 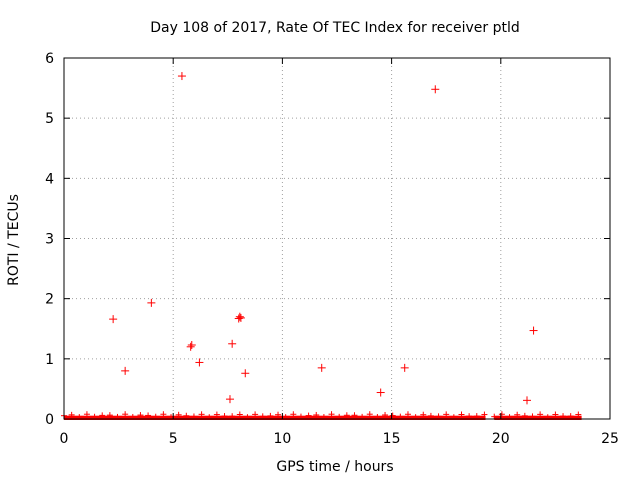 I want to click on x-tick-label: 20, so click(x=501, y=439).